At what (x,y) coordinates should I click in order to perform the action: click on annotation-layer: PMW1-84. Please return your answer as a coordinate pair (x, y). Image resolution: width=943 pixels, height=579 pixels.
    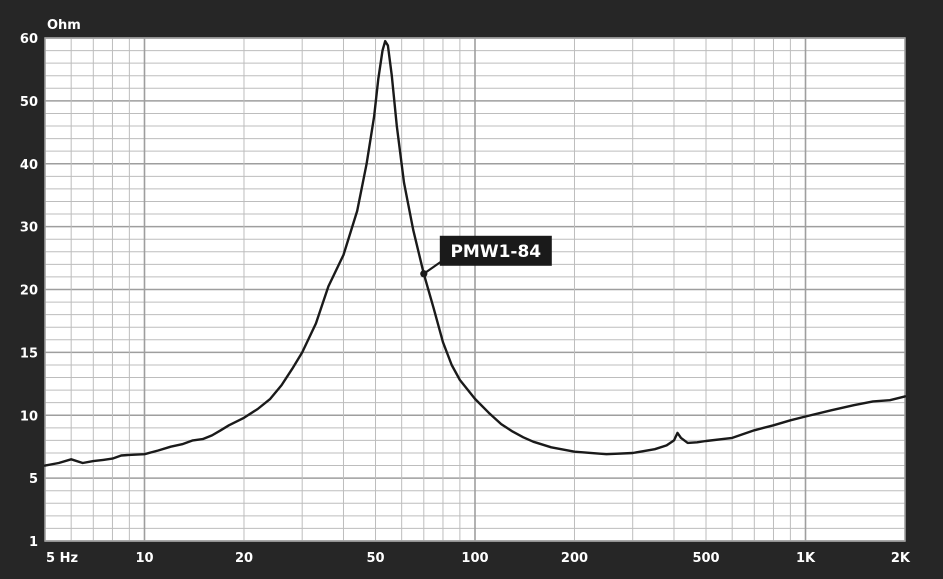
    Looking at the image, I should click on (486, 256).